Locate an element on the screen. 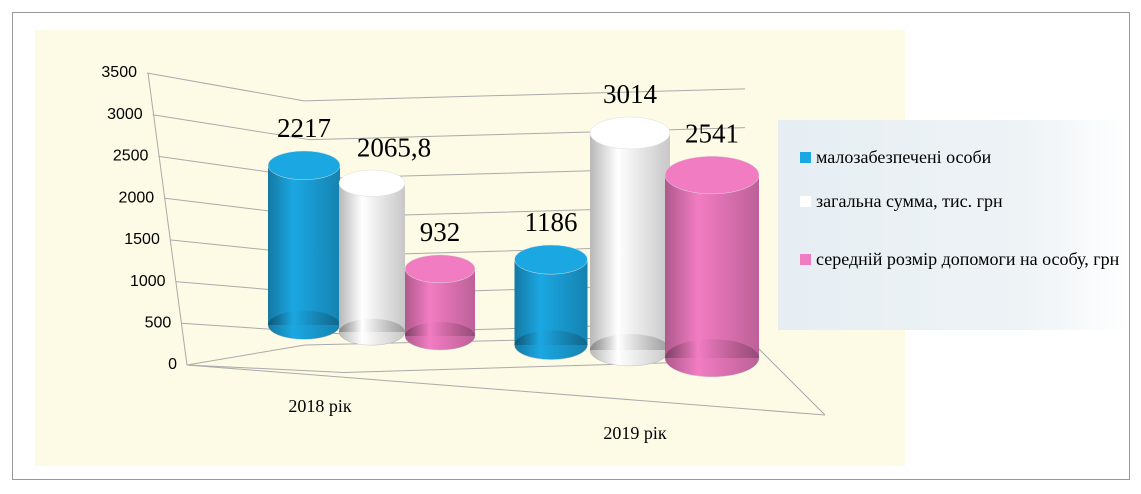  y-tick-label: 2500 is located at coordinates (131, 156).